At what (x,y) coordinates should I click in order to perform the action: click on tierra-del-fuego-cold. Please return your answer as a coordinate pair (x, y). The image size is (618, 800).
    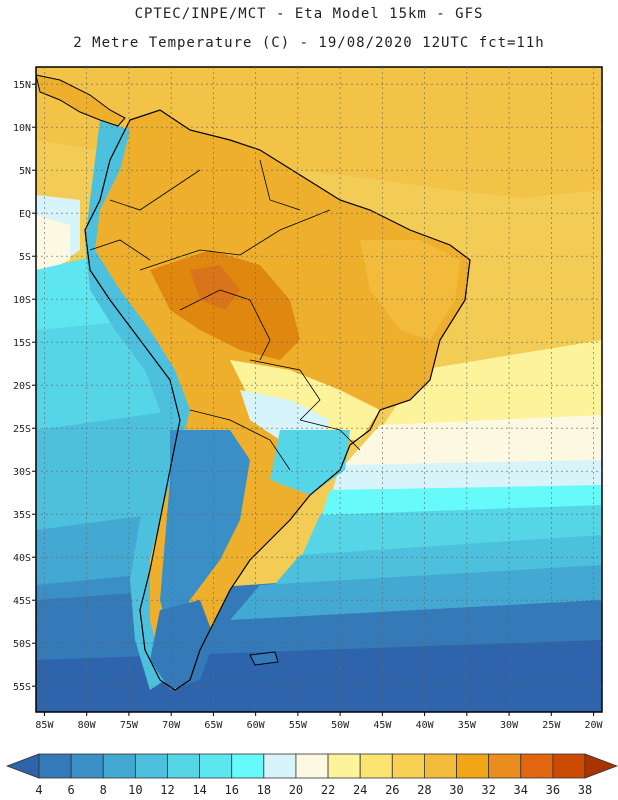
    Looking at the image, I should click on (182, 645).